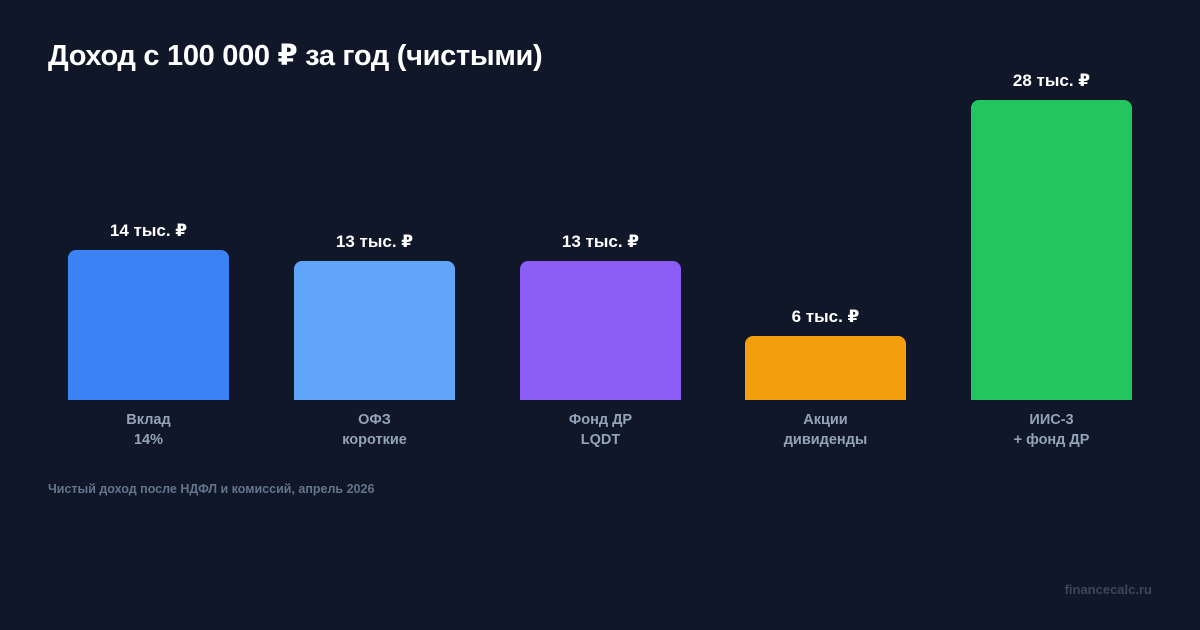 The width and height of the screenshot is (1200, 630). Describe the element at coordinates (825, 440) in the screenshot. I see `category-label-line2: дивиденды` at that location.